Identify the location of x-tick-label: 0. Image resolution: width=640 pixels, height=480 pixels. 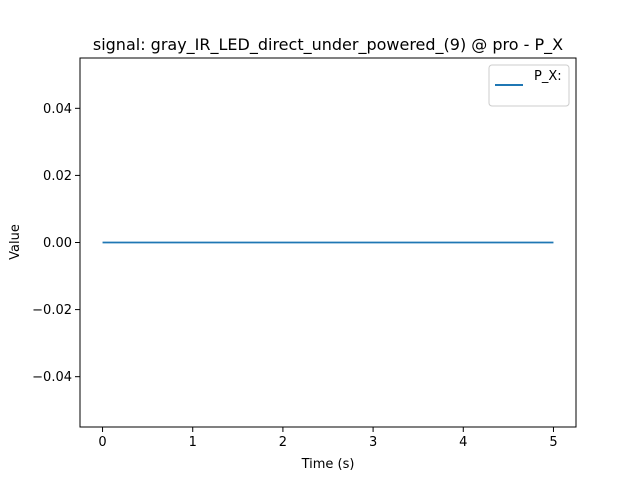
(102, 442).